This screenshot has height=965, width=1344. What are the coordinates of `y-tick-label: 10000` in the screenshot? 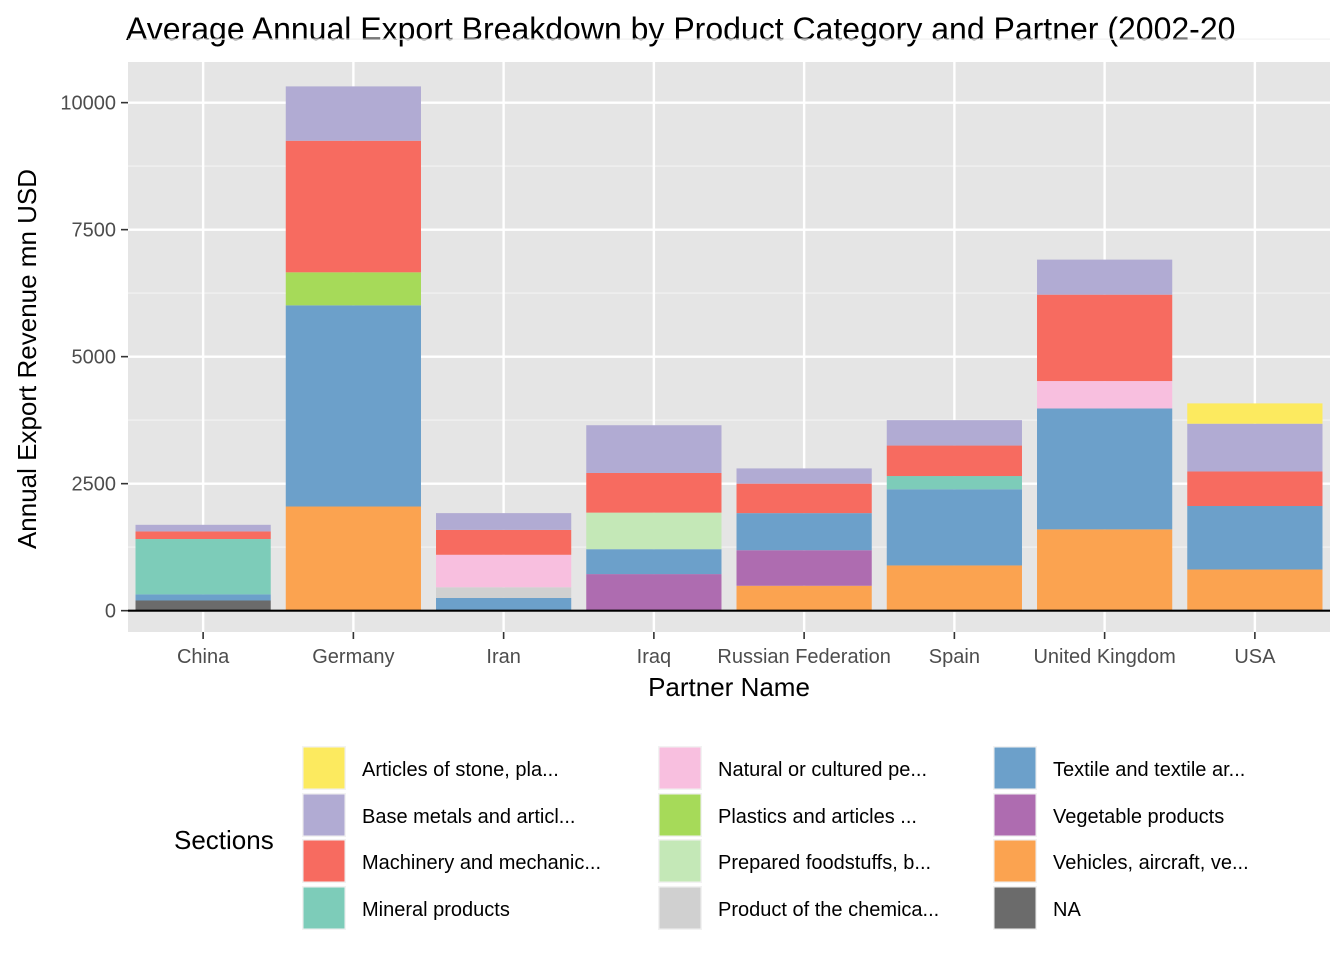 It's located at (88, 104).